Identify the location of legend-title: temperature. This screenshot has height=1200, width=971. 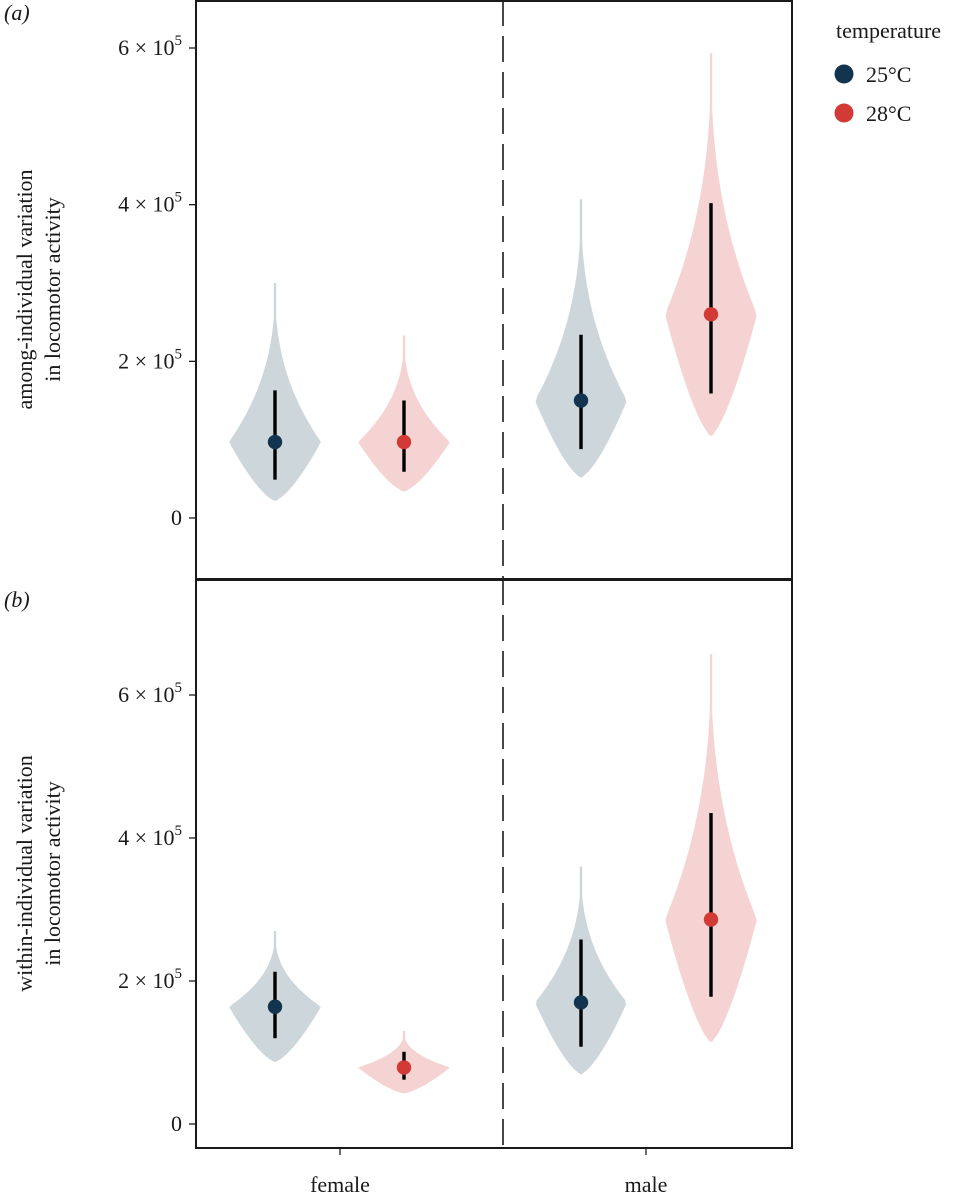
(888, 30).